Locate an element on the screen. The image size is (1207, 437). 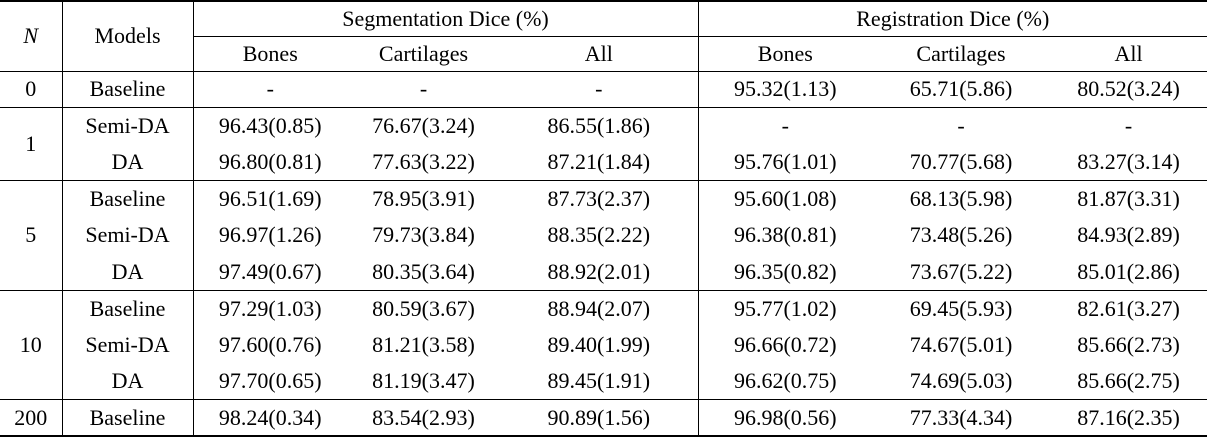
reg-all-value: 82.61(3.27) is located at coordinates (1128, 308).